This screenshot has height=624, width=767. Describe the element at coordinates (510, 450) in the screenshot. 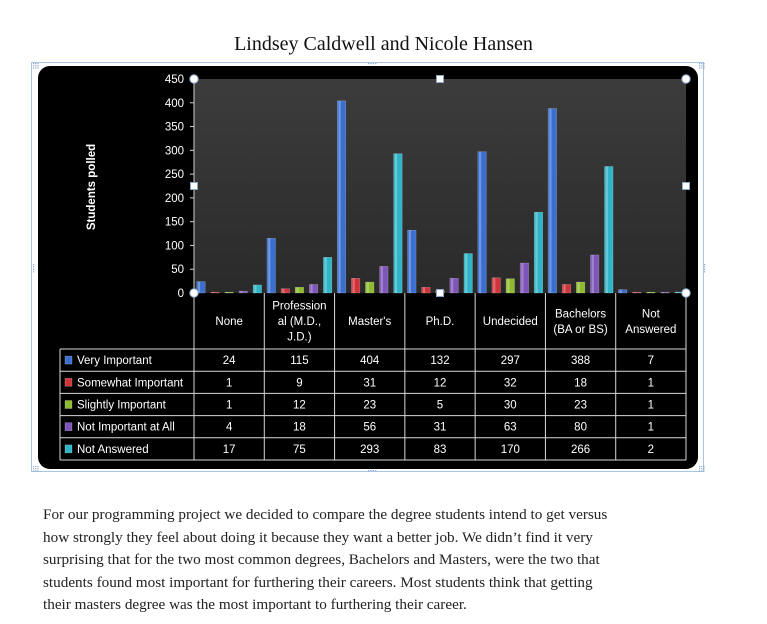

I see `data-label: 170` at that location.